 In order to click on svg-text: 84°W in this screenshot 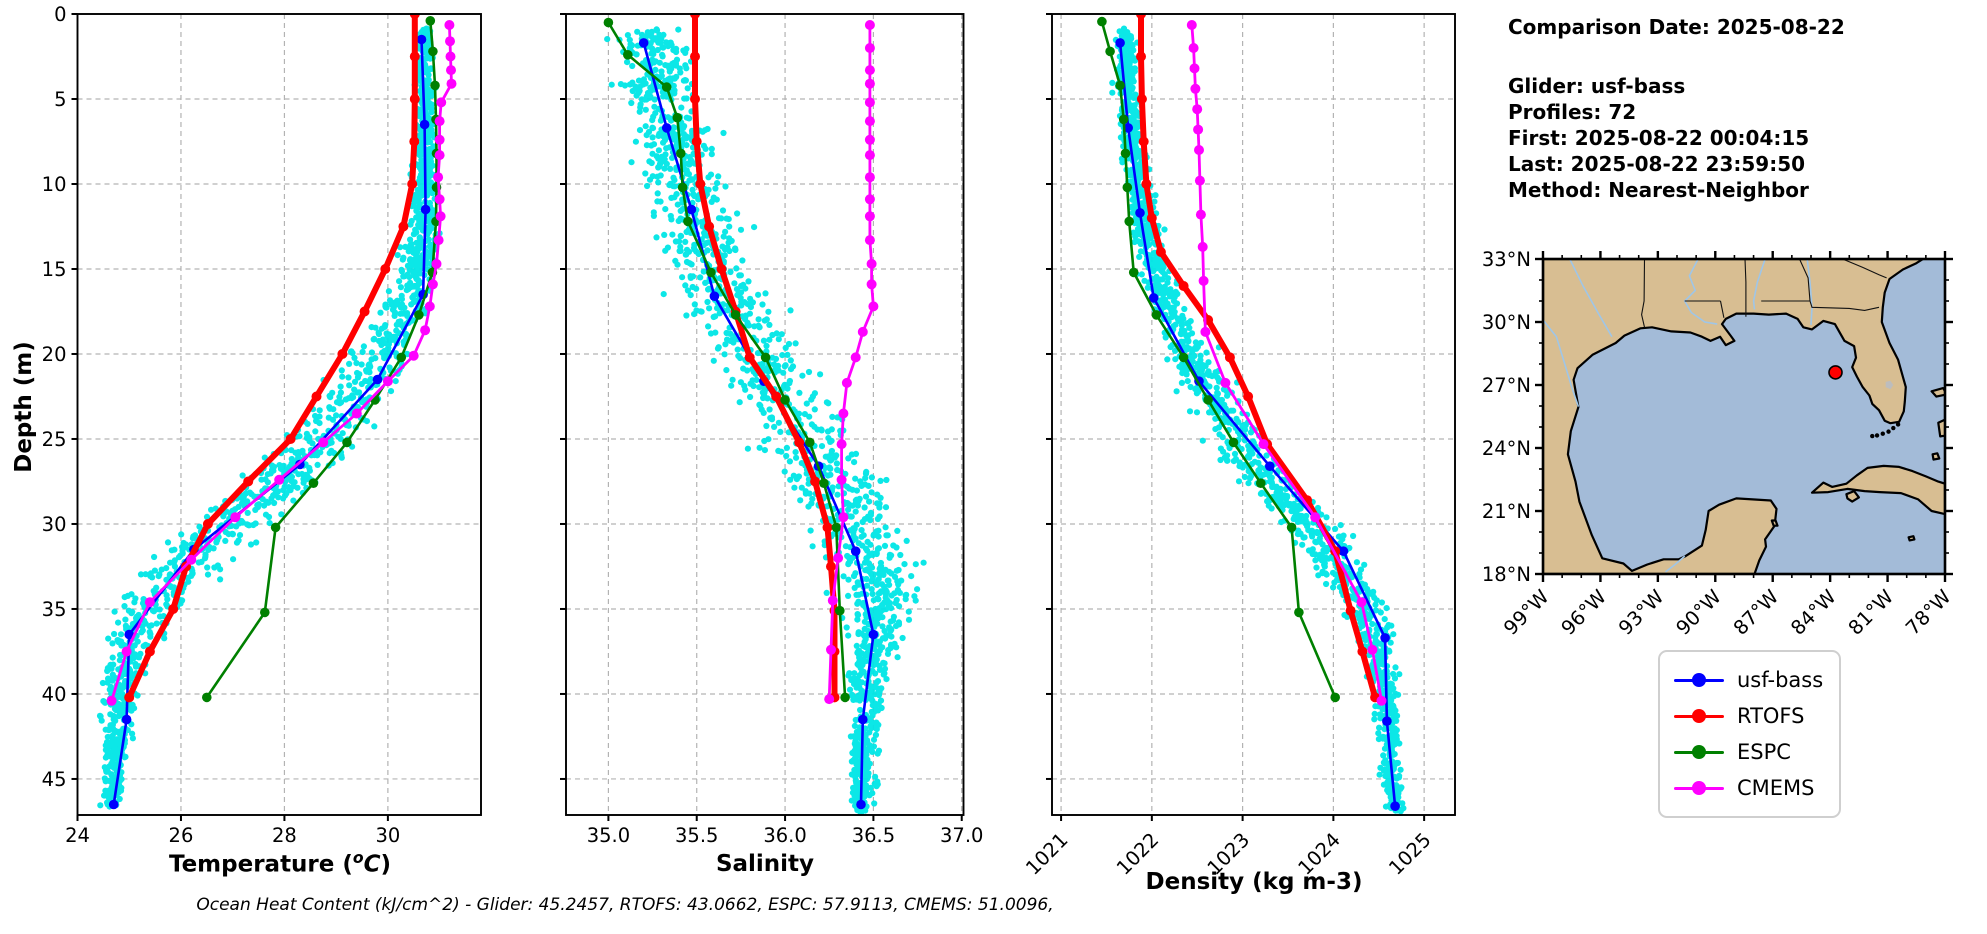, I will do `click(1813, 612)`.